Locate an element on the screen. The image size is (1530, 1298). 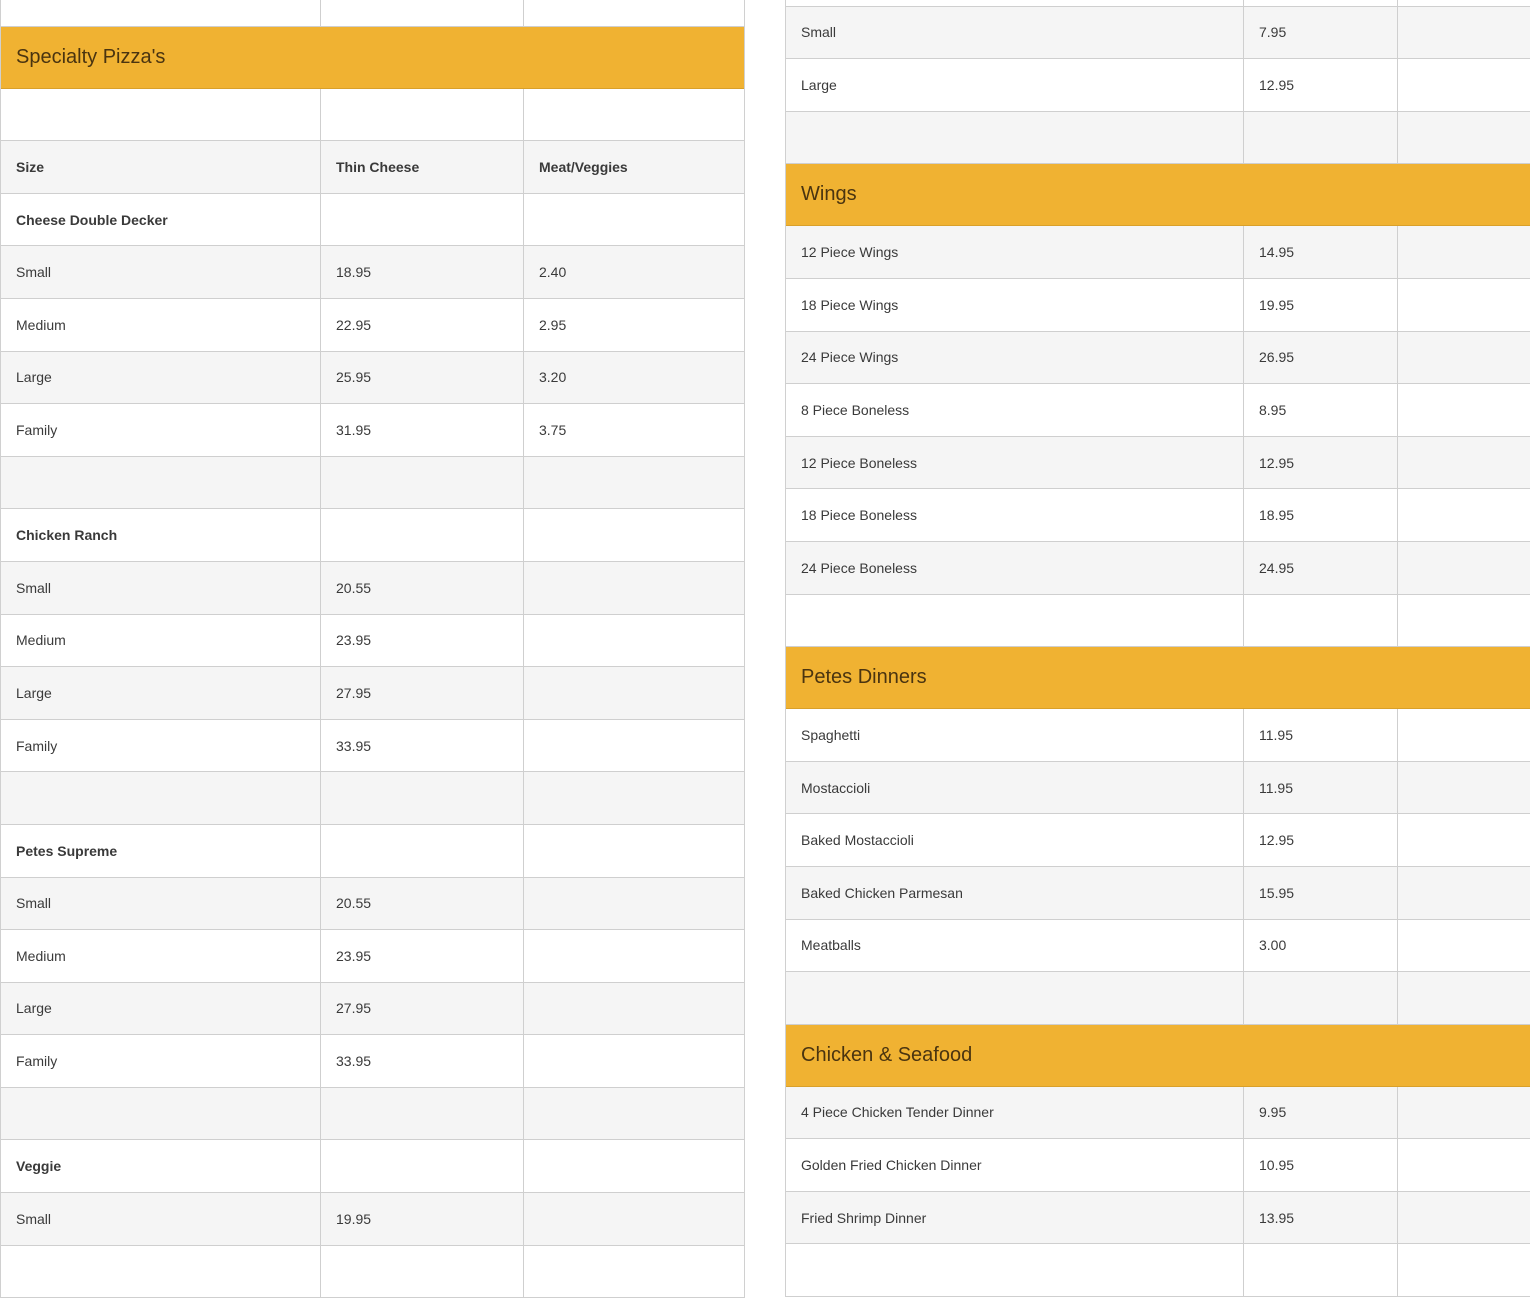
table-row: Large 12.95 is located at coordinates (1158, 85).